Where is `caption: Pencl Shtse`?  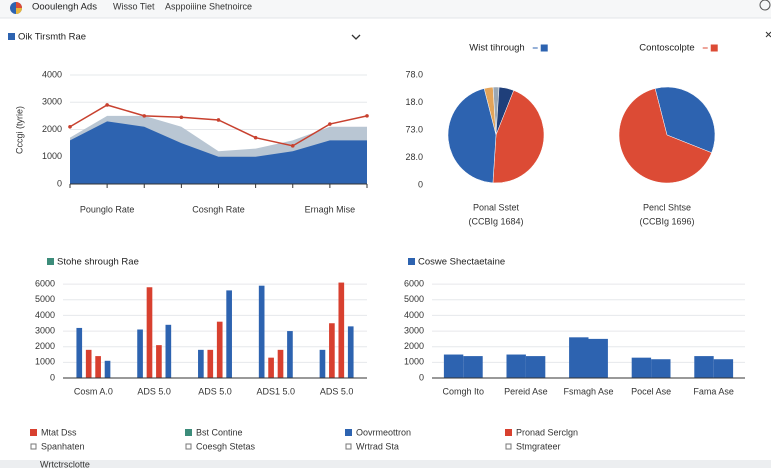 caption: Pencl Shtse is located at coordinates (667, 207).